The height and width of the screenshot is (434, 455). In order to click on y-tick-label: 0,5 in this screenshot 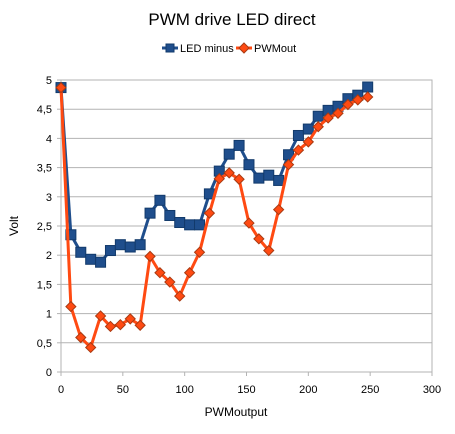, I will do `click(44, 344)`.